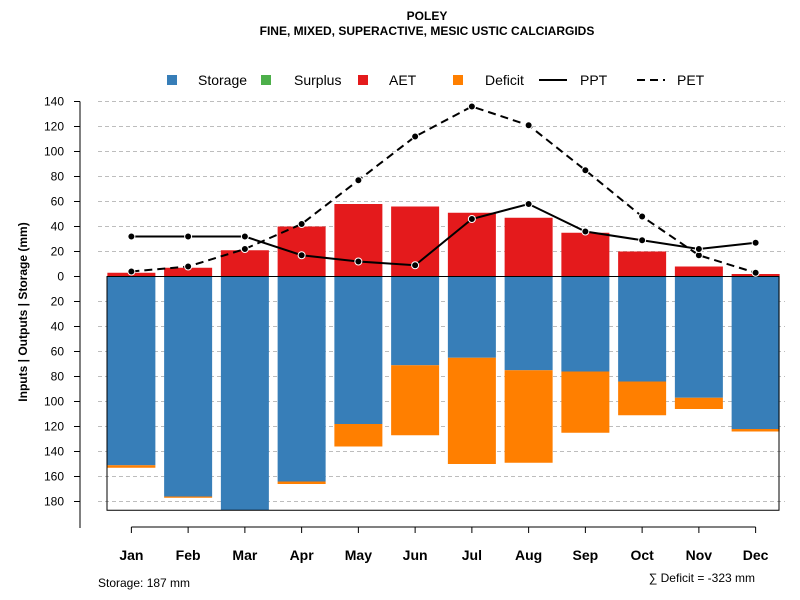  What do you see at coordinates (244, 555) in the screenshot?
I see `x-tick-label: Mar` at bounding box center [244, 555].